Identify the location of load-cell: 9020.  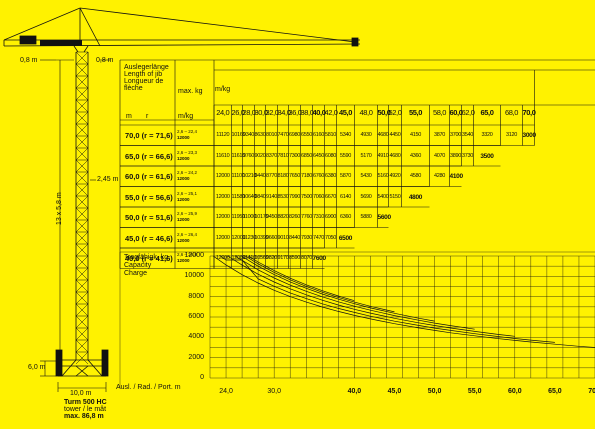
(260, 155).